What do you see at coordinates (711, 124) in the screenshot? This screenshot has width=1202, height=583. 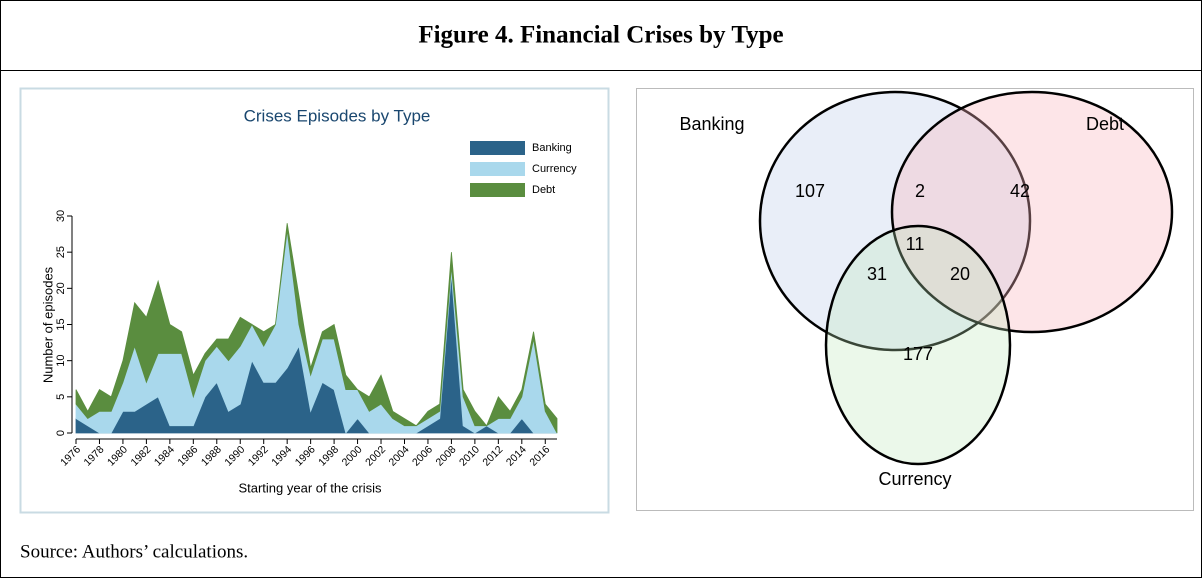 I see `venn-set-label: Banking` at bounding box center [711, 124].